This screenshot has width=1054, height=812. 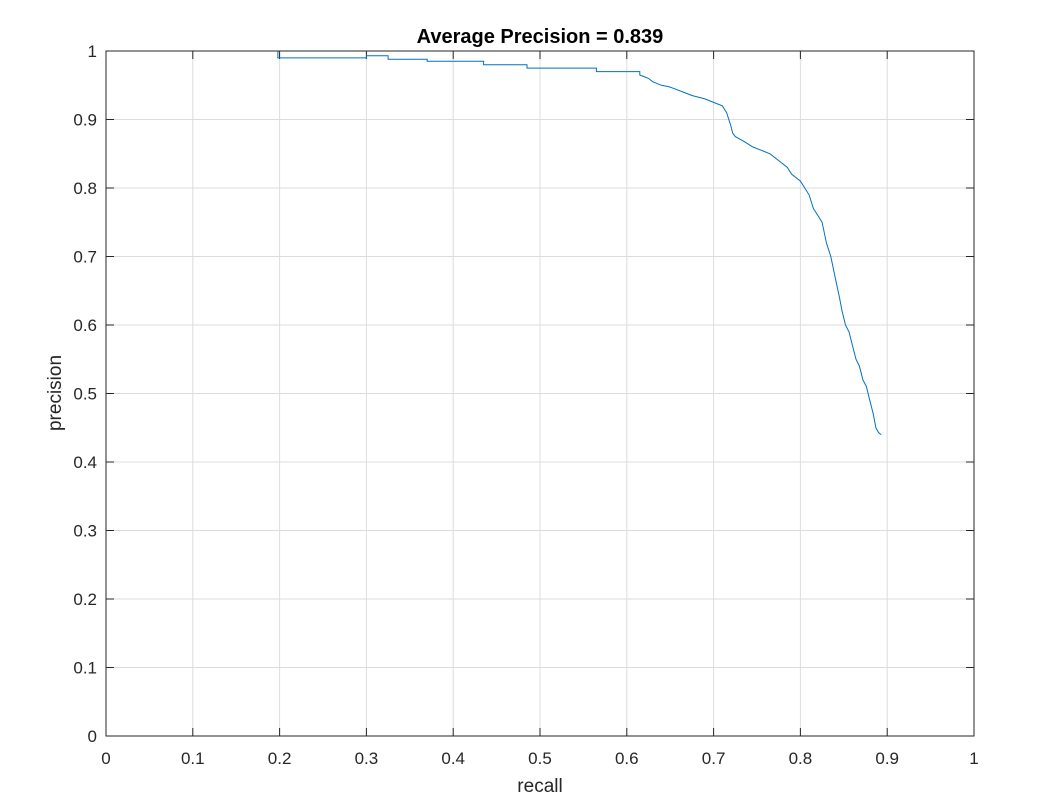 I want to click on y-tick-label: 0.7, so click(x=85, y=257).